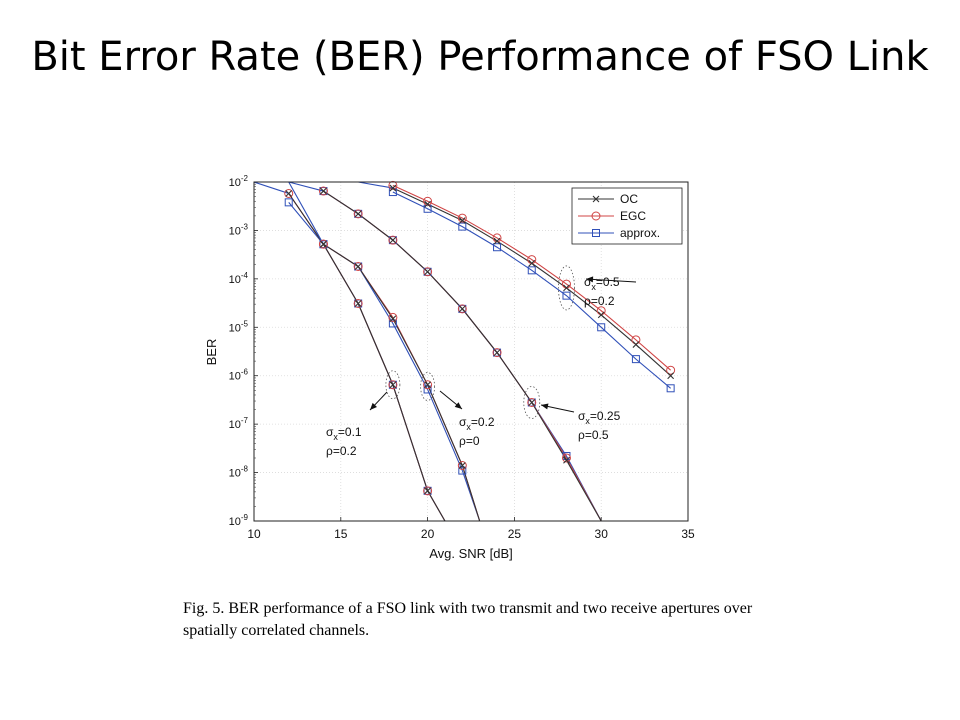 The image size is (960, 720). What do you see at coordinates (254, 534) in the screenshot?
I see `x-tick-label: 10` at bounding box center [254, 534].